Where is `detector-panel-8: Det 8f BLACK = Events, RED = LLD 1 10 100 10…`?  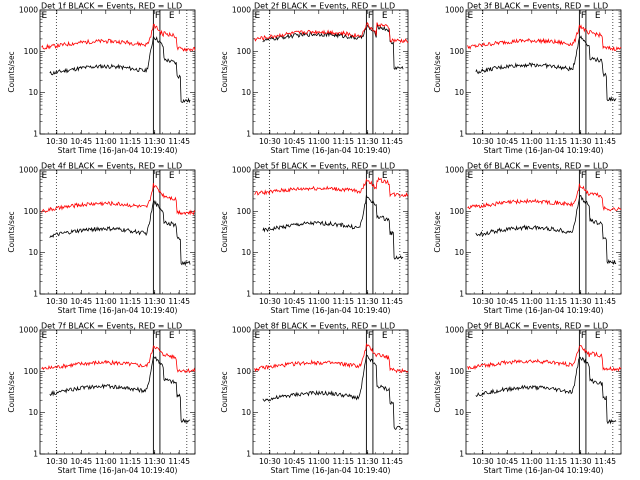
detector-panel-8: Det 8f BLACK = Events, RED = LLD 1 10 100 10… is located at coordinates (319, 400).